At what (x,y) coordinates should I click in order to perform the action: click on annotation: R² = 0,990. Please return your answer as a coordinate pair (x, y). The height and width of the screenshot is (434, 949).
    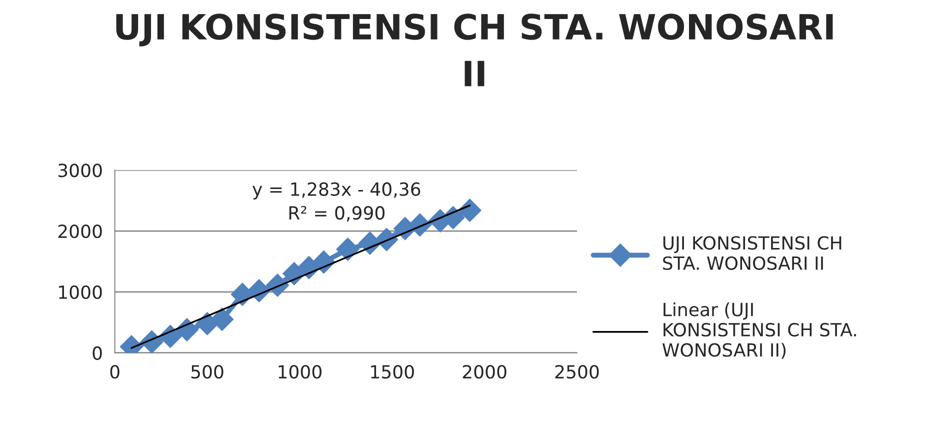
    Looking at the image, I should click on (337, 214).